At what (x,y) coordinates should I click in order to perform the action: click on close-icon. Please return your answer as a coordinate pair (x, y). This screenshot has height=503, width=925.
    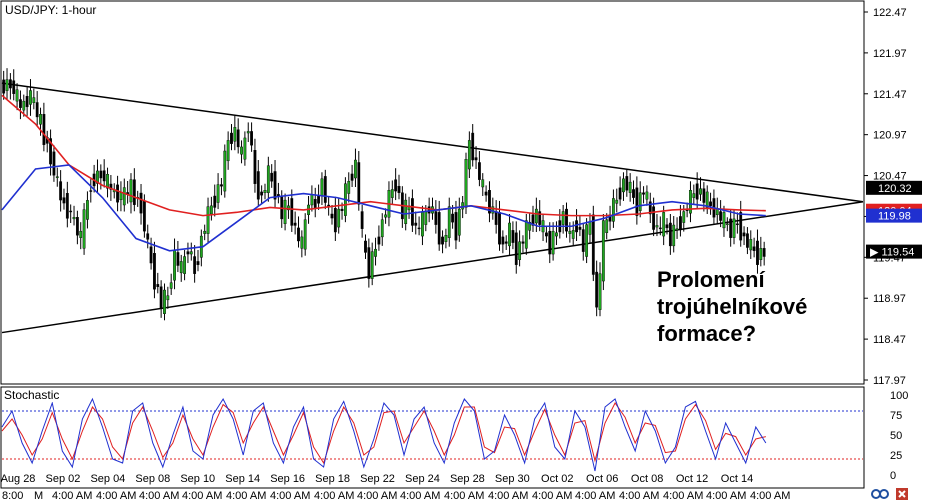
    Looking at the image, I should click on (902, 494).